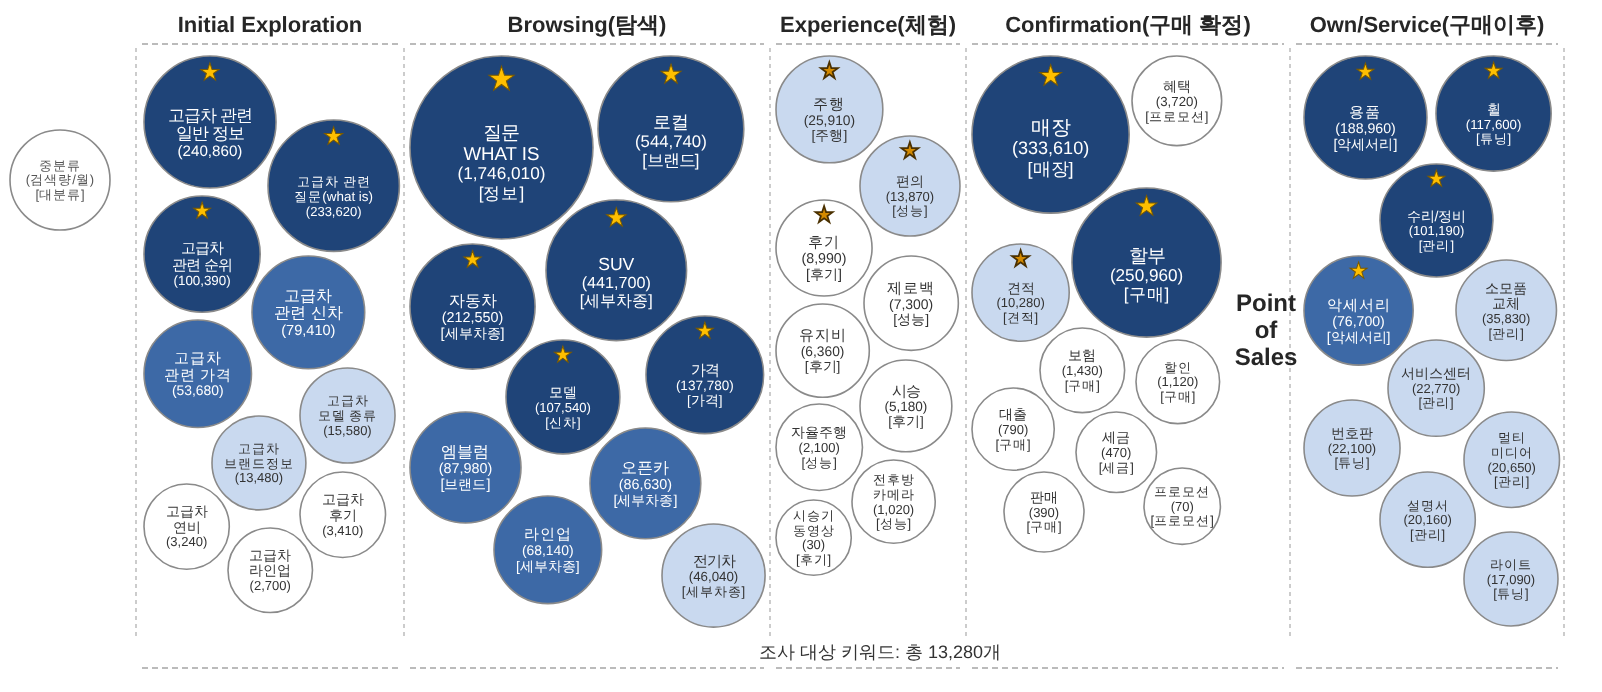 This screenshot has height=692, width=1602. Describe the element at coordinates (616, 263) in the screenshot. I see `category-label: SUV` at that location.